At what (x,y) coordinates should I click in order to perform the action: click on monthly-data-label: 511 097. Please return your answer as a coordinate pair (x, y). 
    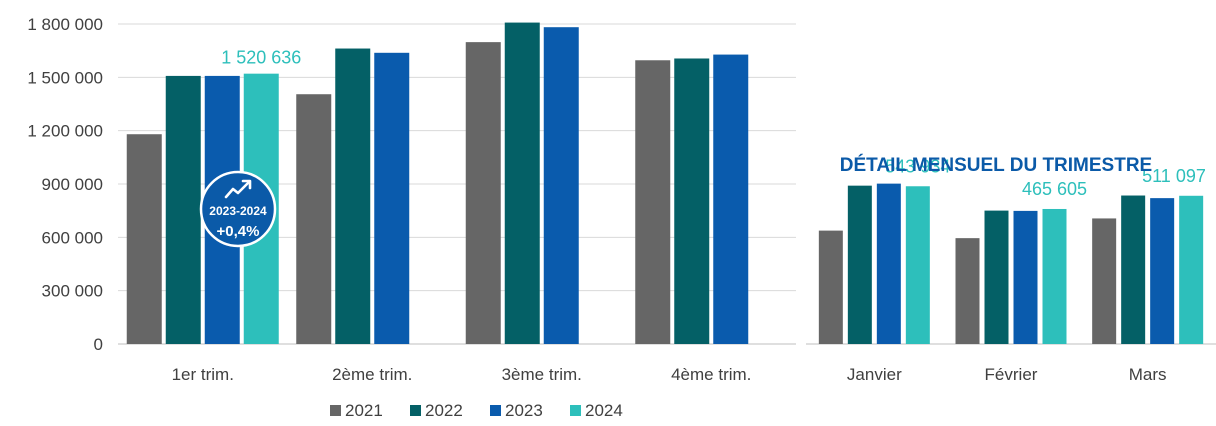
    Looking at the image, I should click on (1174, 176).